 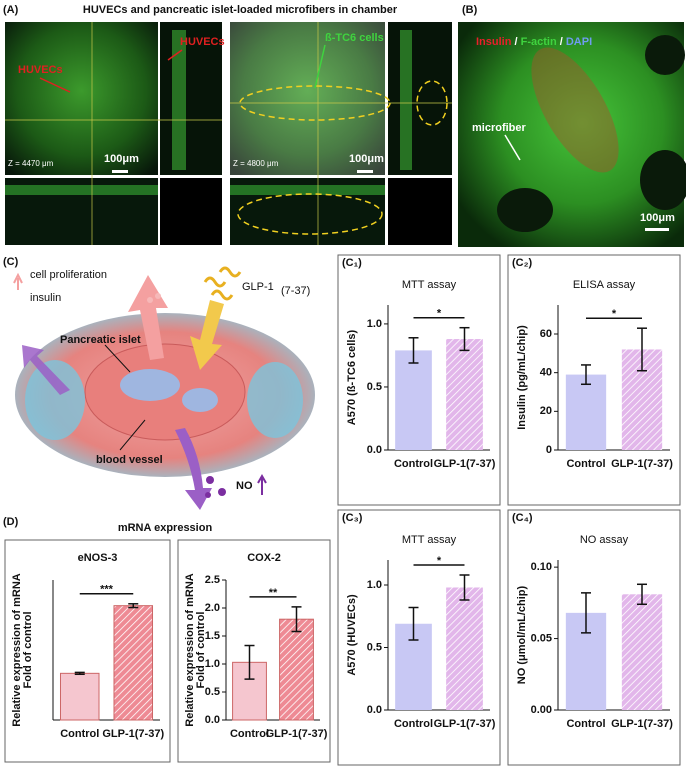 I want to click on panel-label: (C₃), so click(x=352, y=518).